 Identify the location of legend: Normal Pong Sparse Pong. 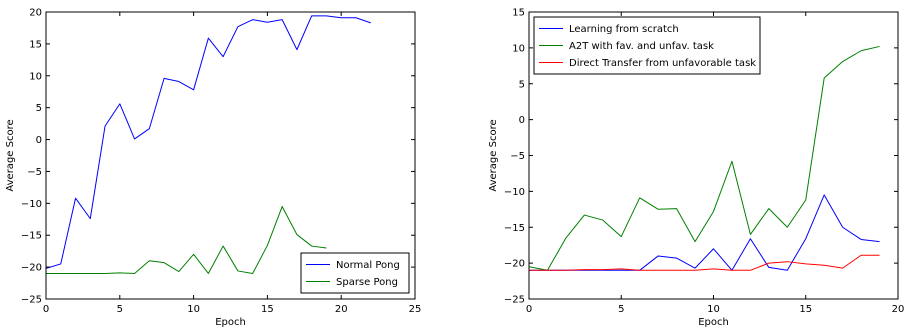
(355, 273).